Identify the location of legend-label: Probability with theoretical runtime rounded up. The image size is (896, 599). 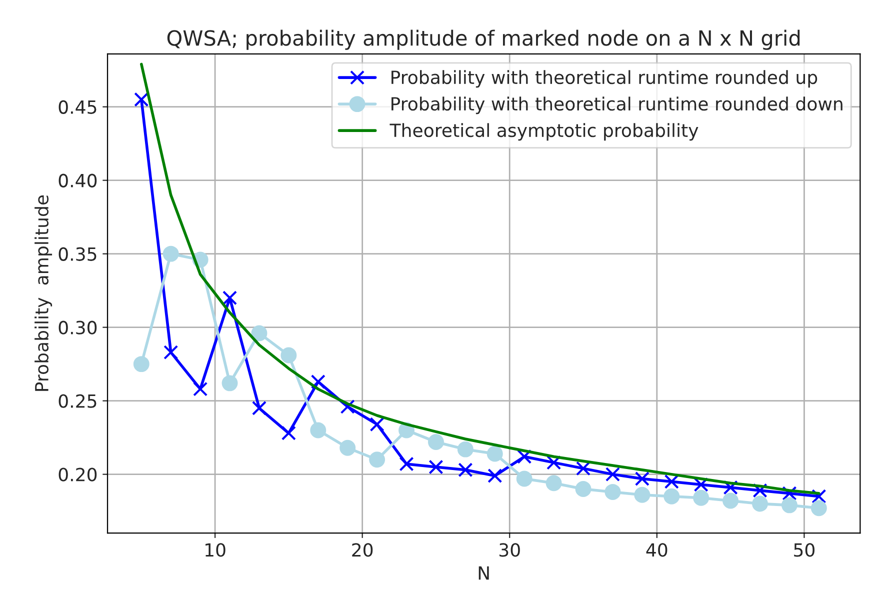
(605, 79).